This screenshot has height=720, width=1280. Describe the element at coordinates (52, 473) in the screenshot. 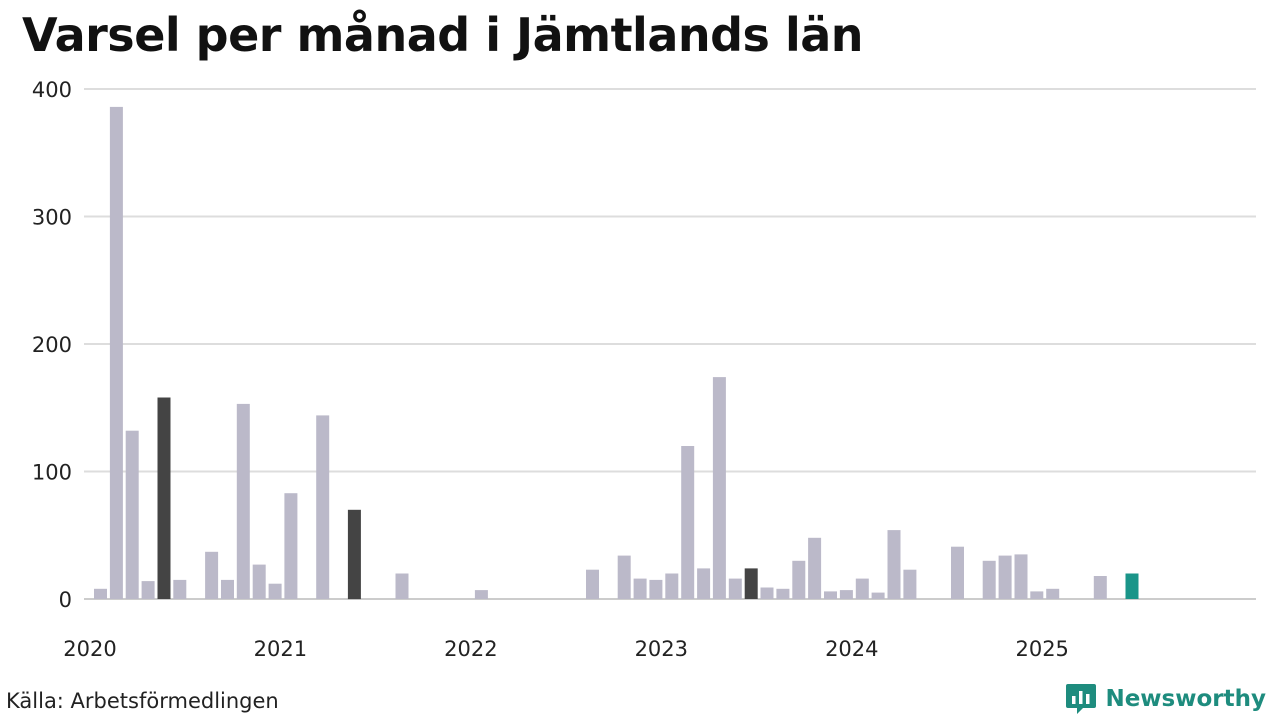

I see `y-tick-label: 100` at that location.